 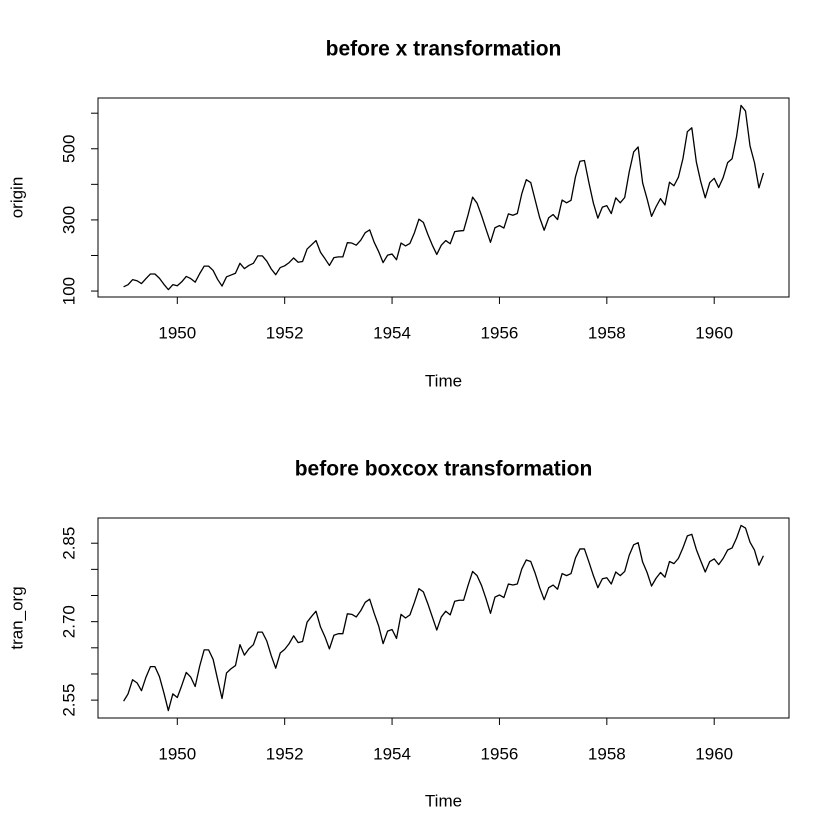 I want to click on y-tick-label: 2.85, so click(x=68, y=543).